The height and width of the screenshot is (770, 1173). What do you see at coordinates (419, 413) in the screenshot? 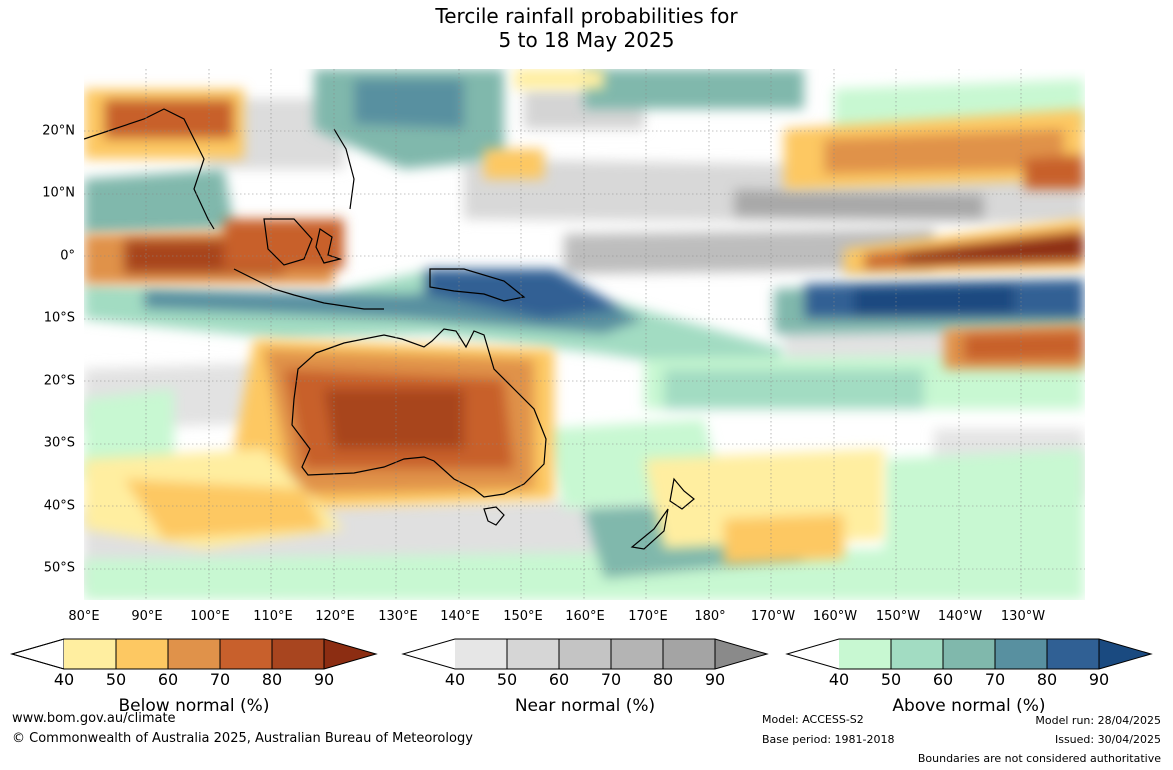
I see `australia-coastline` at bounding box center [419, 413].